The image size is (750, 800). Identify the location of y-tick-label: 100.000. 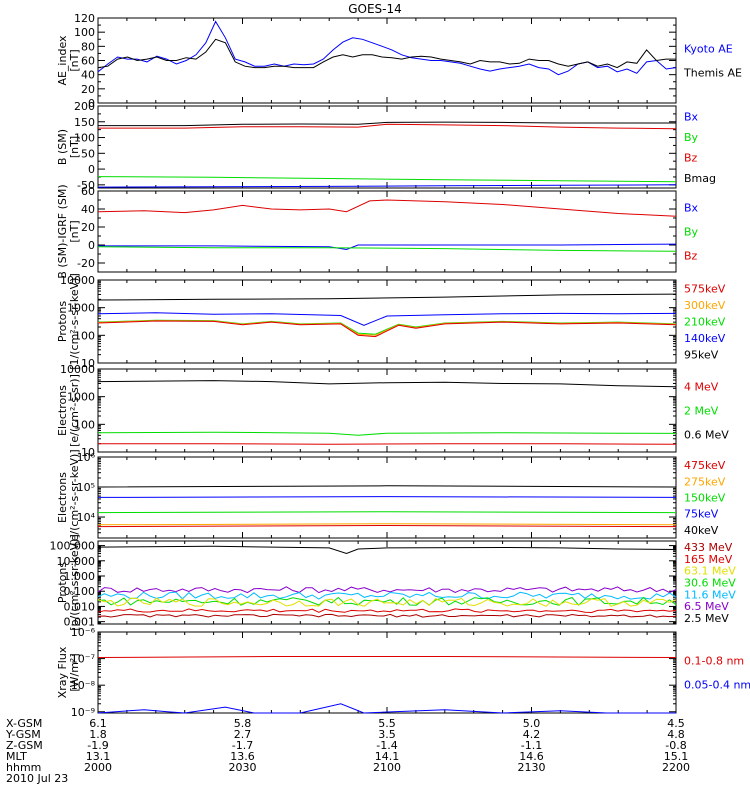
(73, 546).